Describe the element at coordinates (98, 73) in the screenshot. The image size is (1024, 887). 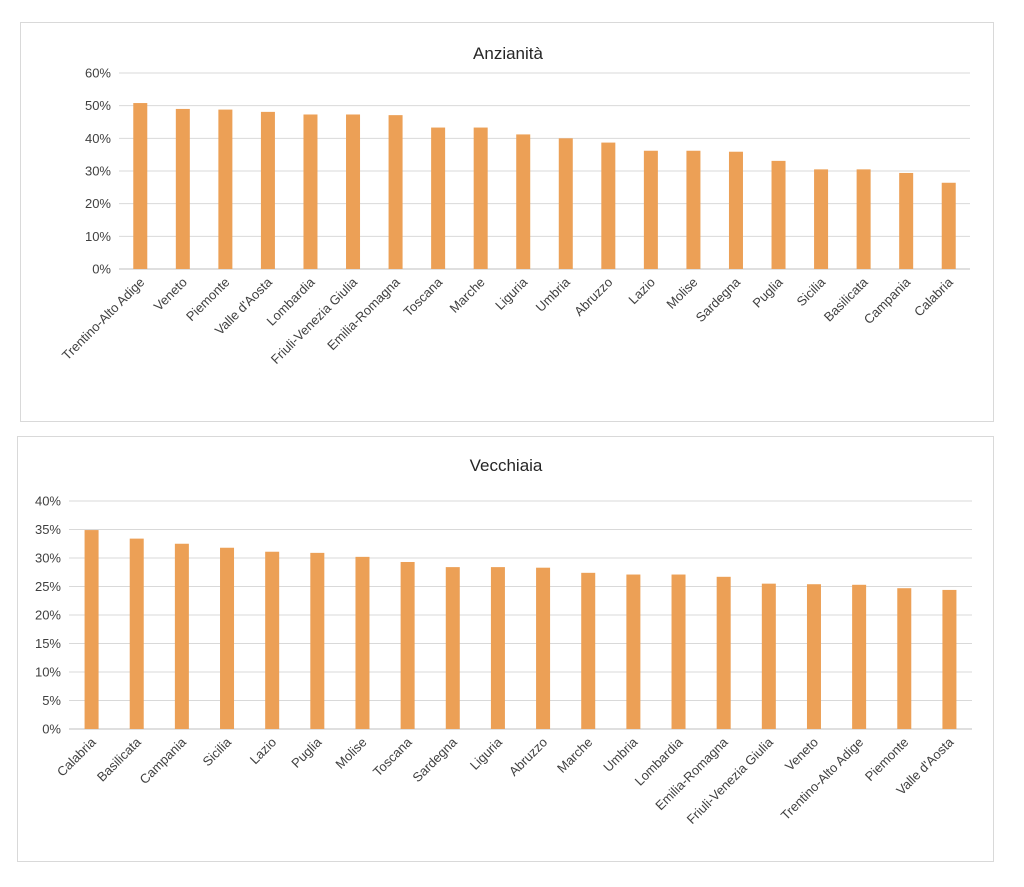
I see `y-tick-label: 60%` at that location.